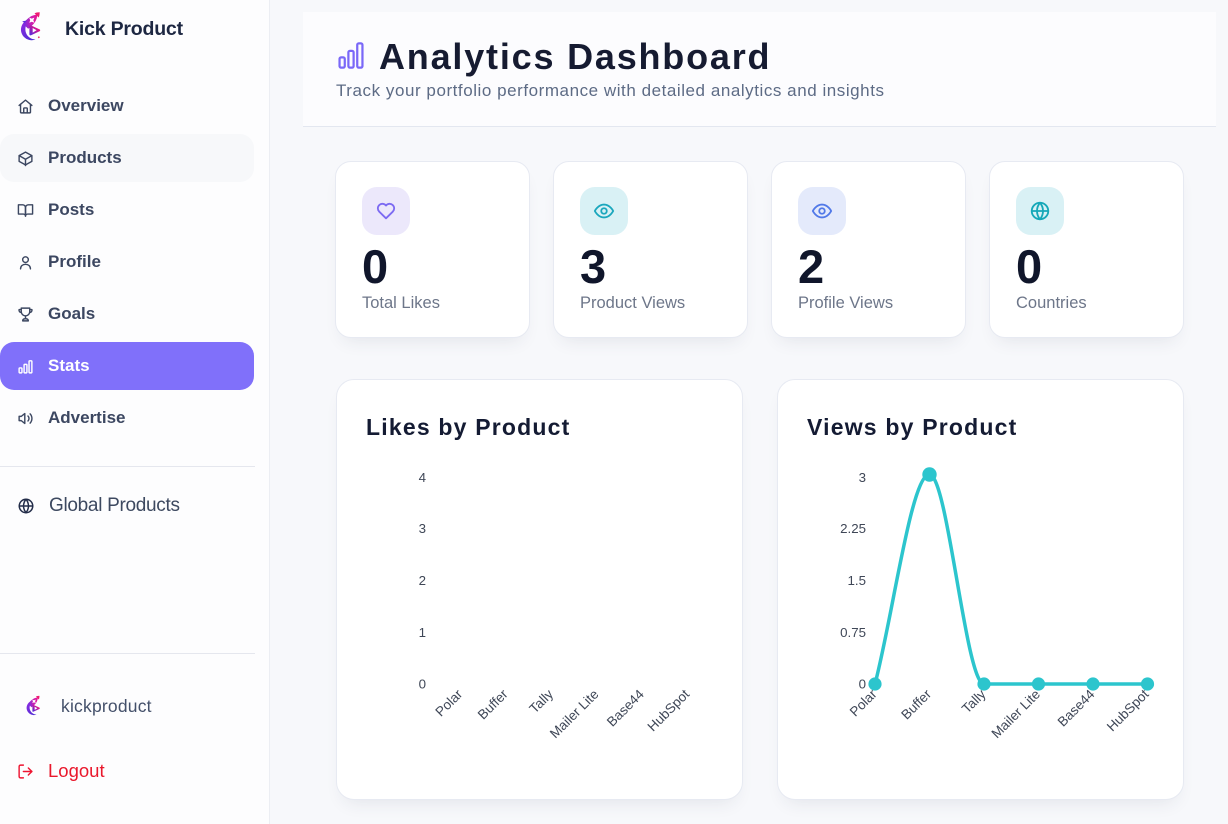  What do you see at coordinates (857, 580) in the screenshot?
I see `svg-text: 1.5` at bounding box center [857, 580].